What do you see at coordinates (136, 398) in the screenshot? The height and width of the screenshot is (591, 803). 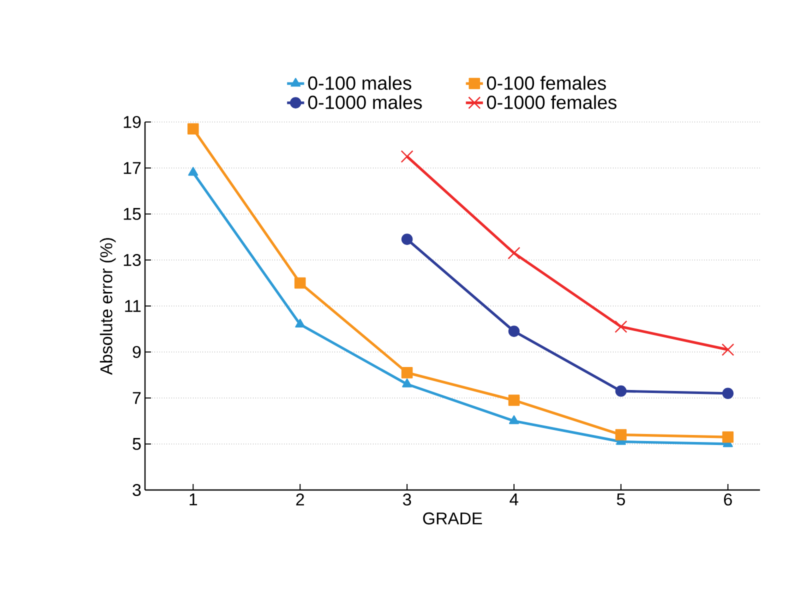 I see `y-tick-label: 7` at bounding box center [136, 398].